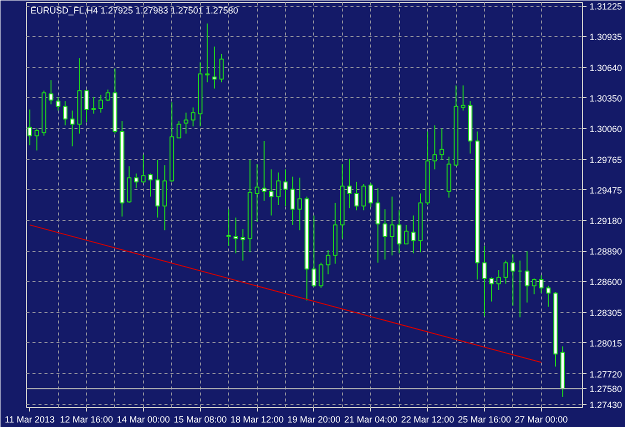 This screenshot has width=625, height=427. I want to click on y-tick-label: 1.29475, so click(606, 190).